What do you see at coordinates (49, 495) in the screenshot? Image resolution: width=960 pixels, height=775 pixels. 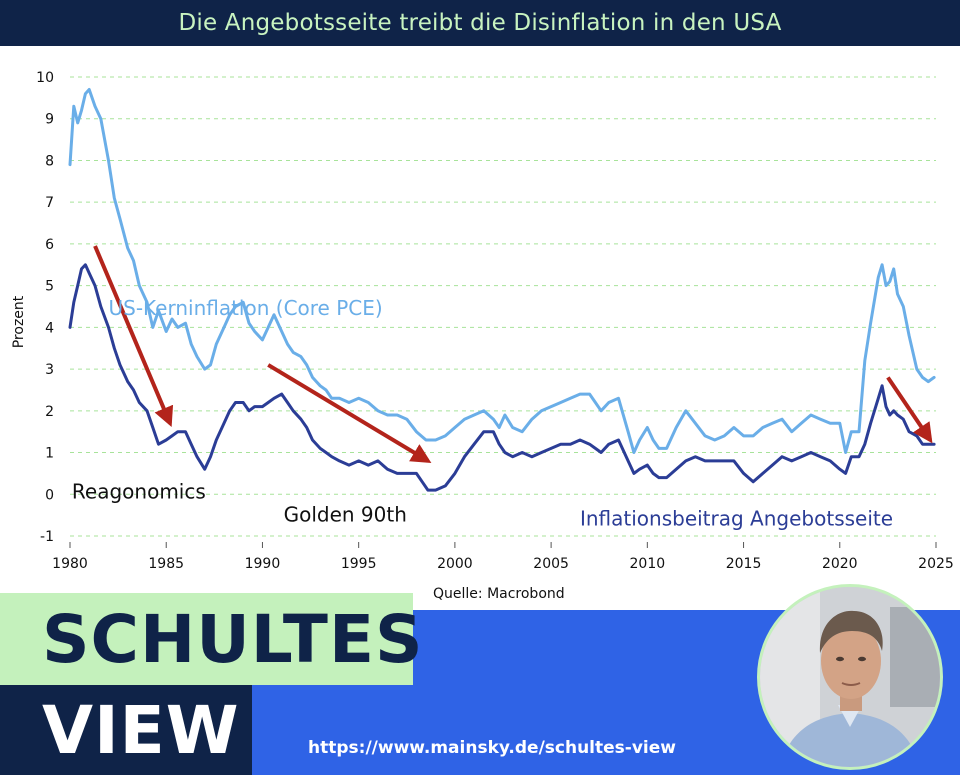 I see `y-tick-label: 0` at bounding box center [49, 495].